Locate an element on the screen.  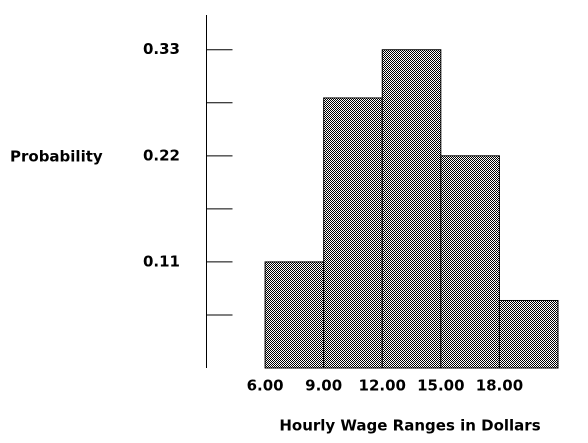
x-axis-label: Hourly Wage Ranges in Dollars is located at coordinates (409, 426).